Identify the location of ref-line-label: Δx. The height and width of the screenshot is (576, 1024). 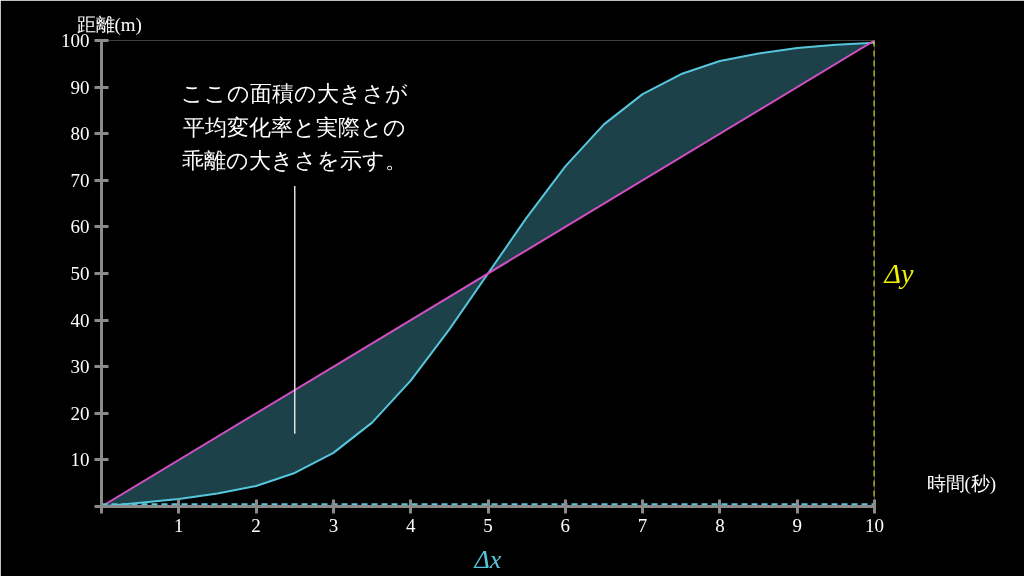
(487, 559).